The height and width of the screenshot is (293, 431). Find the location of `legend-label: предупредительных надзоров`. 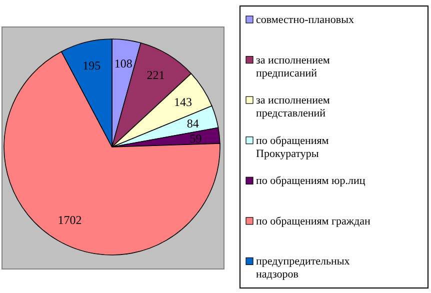

legend-label: предупредительных надзоров is located at coordinates (303, 268).